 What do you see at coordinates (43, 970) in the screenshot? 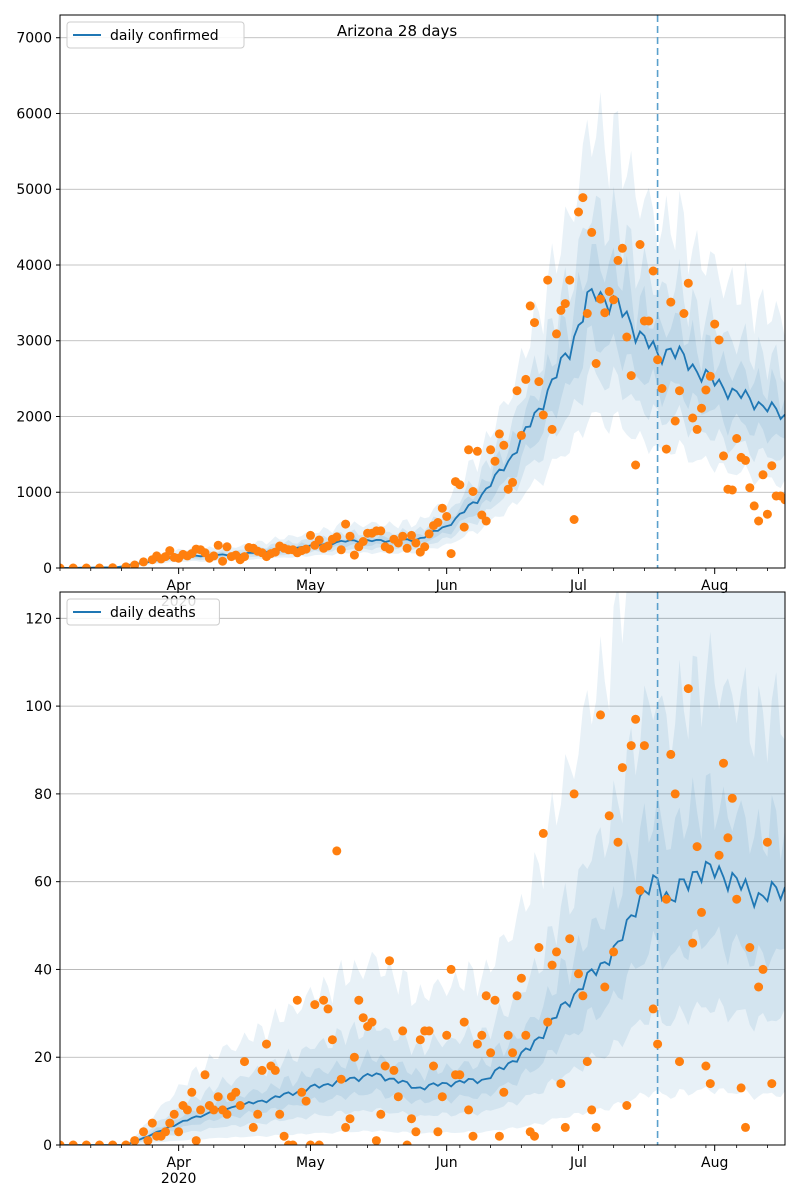
I see `y-tick-label: 40` at bounding box center [43, 970].